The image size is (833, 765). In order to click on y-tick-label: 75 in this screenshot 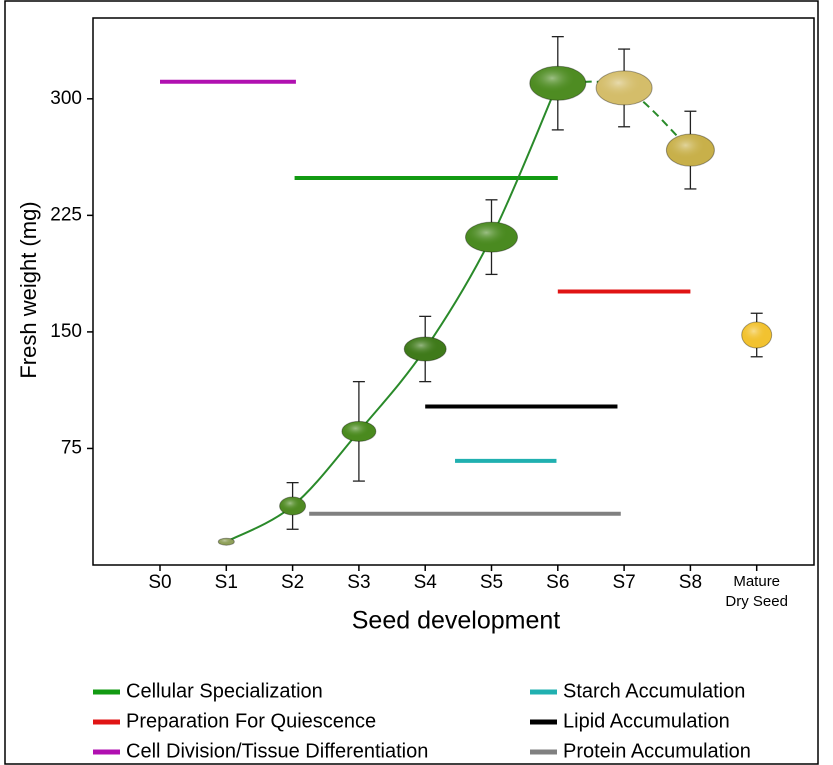, I will do `click(71, 447)`.